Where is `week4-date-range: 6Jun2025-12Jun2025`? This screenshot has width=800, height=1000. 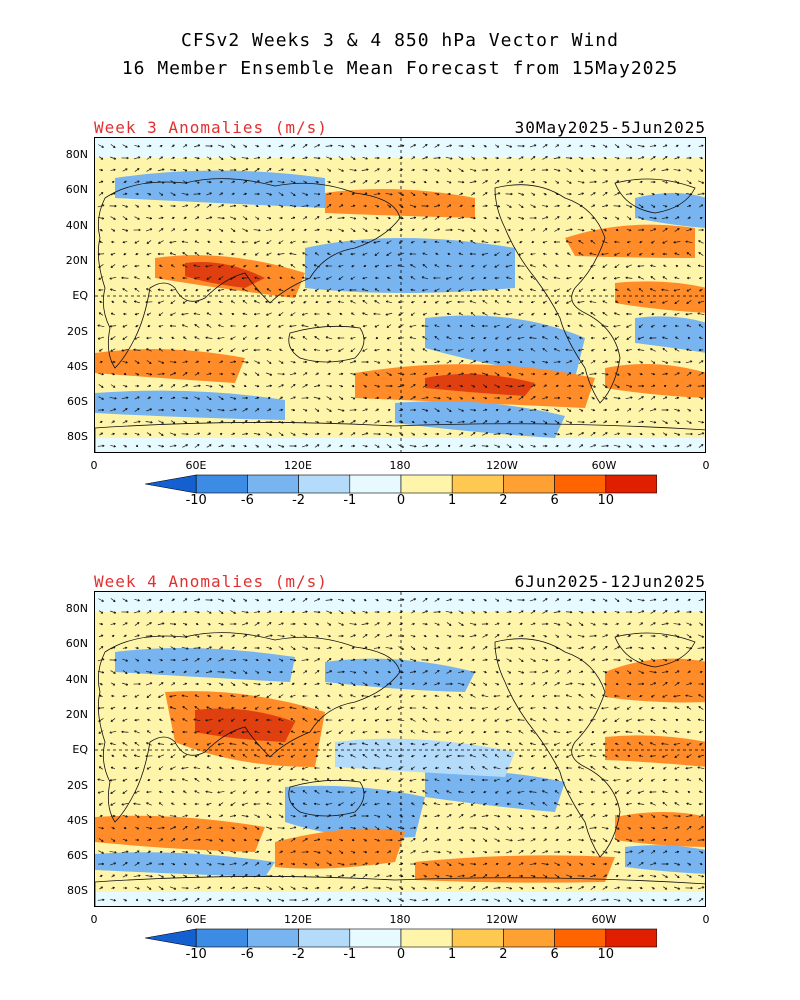
week4-date-range: 6Jun2025-12Jun2025 is located at coordinates (610, 581).